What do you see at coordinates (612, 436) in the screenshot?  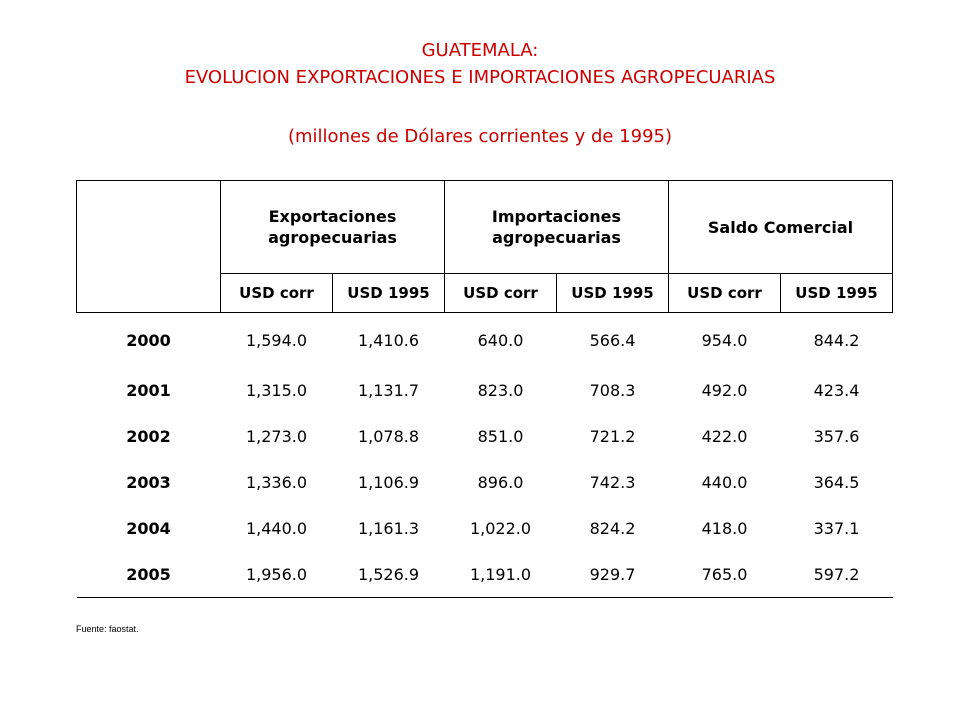 I see `table-cell: 721.2` at bounding box center [612, 436].